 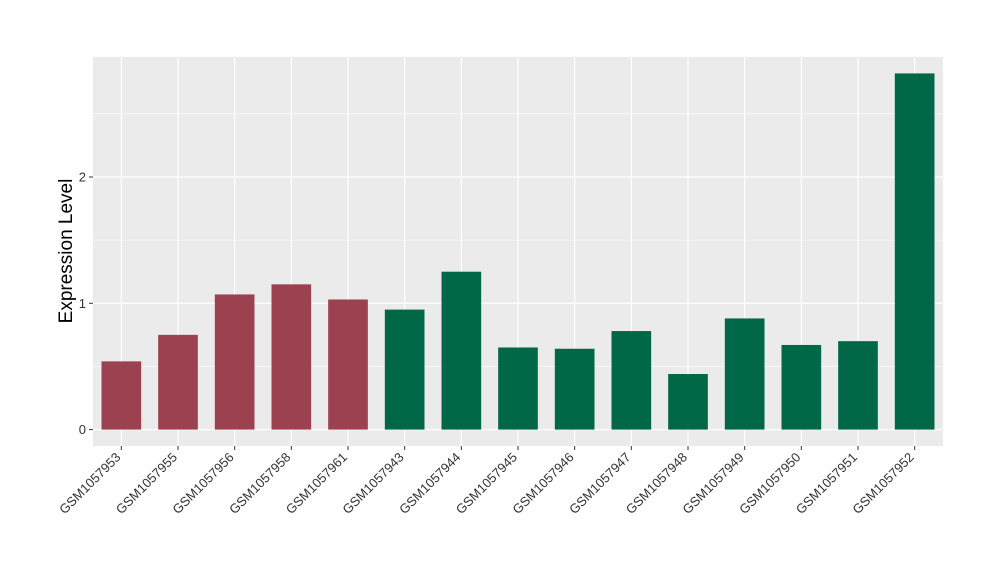 I want to click on bar-GSM1057949, so click(x=744, y=374).